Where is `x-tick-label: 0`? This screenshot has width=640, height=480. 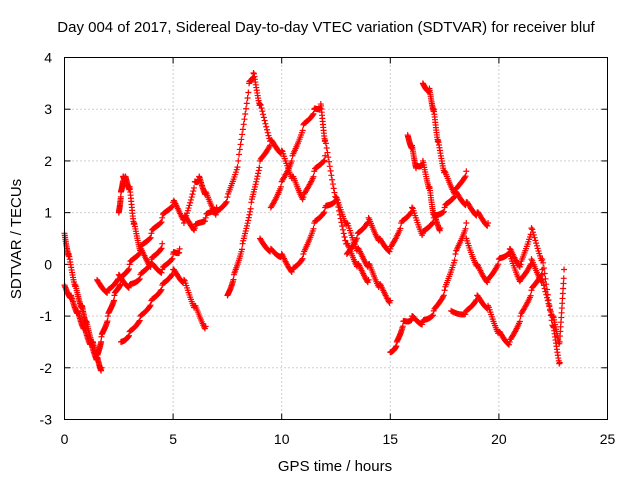 x-tick-label: 0 is located at coordinates (65, 439).